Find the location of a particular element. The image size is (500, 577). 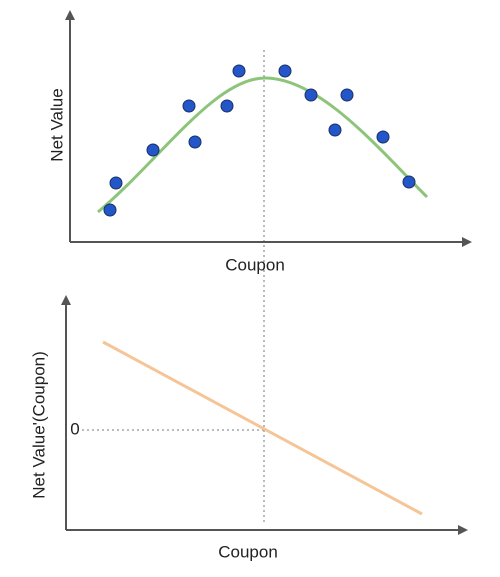

zero-label: 0 is located at coordinates (74, 428).